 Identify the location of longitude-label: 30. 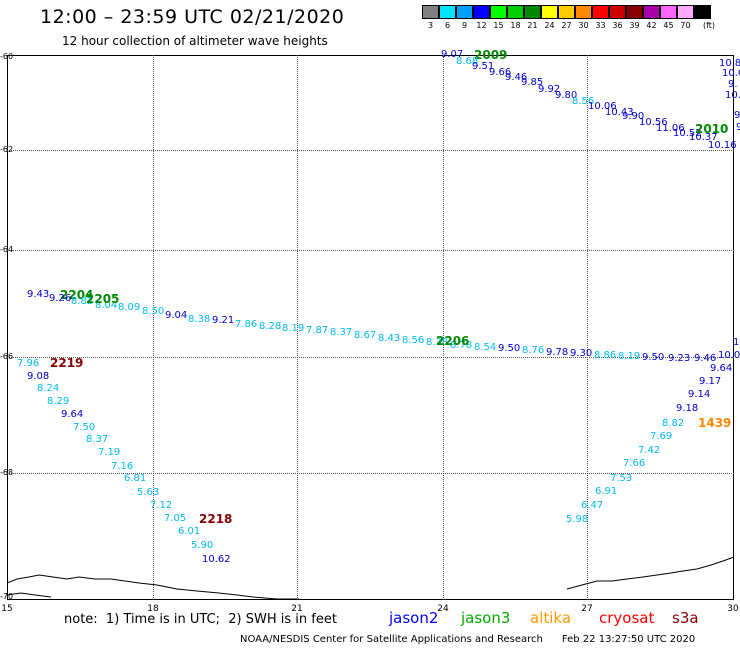
(733, 609).